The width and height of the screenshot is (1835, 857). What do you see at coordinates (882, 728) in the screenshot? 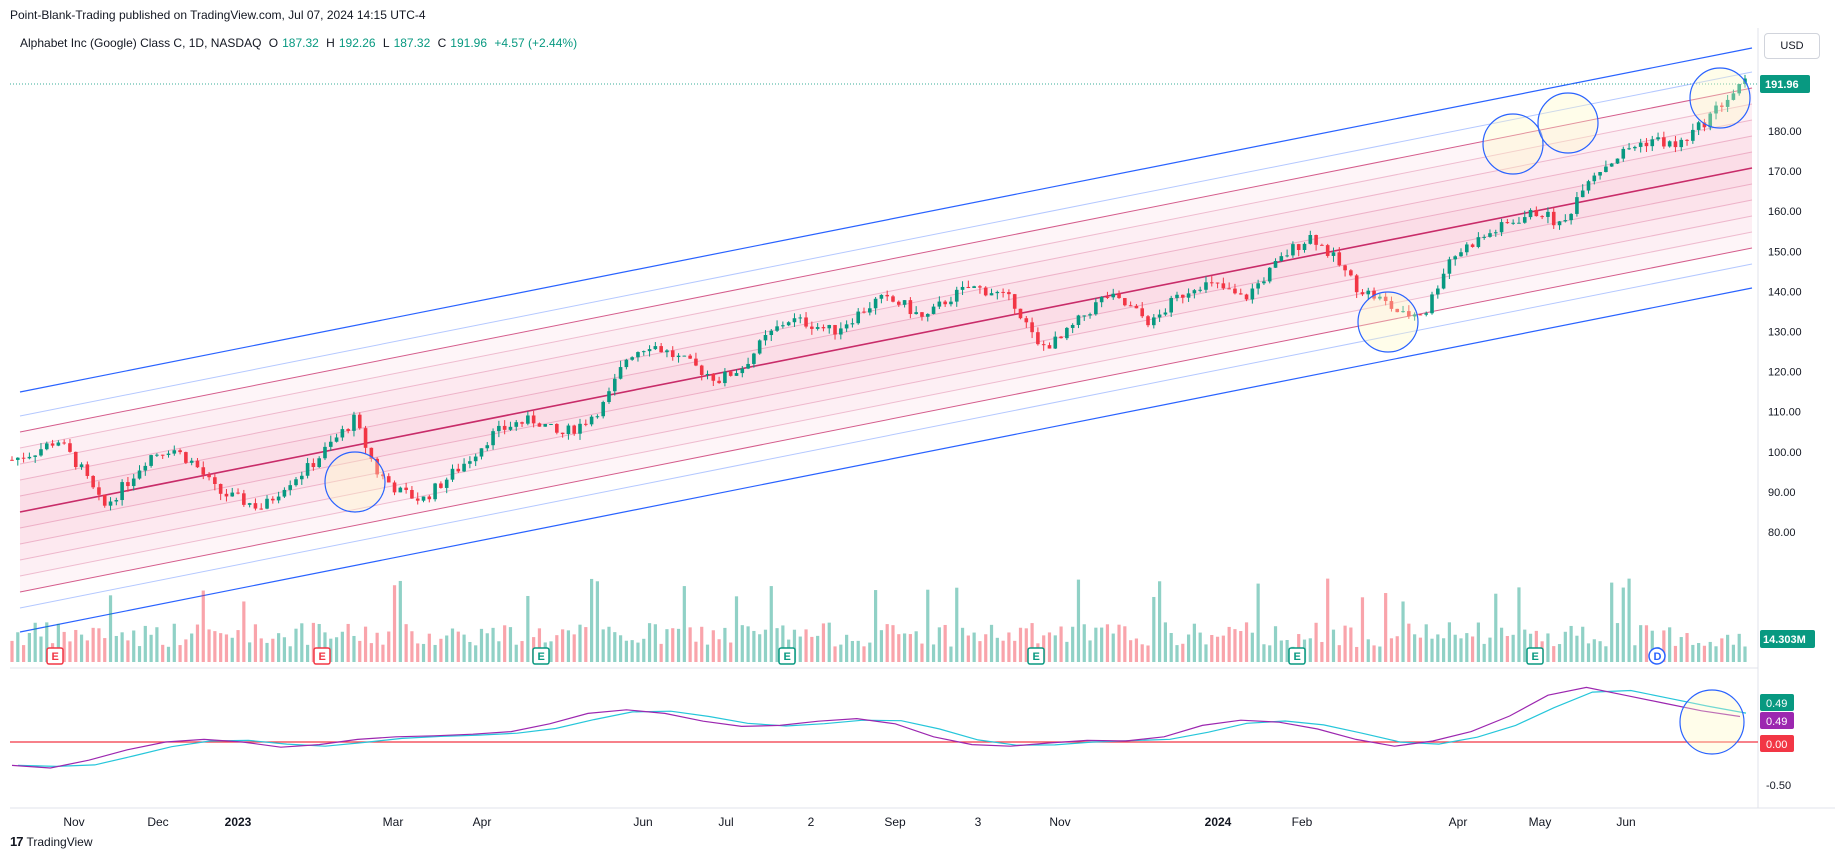
I see `macd-signal-line` at bounding box center [882, 728].